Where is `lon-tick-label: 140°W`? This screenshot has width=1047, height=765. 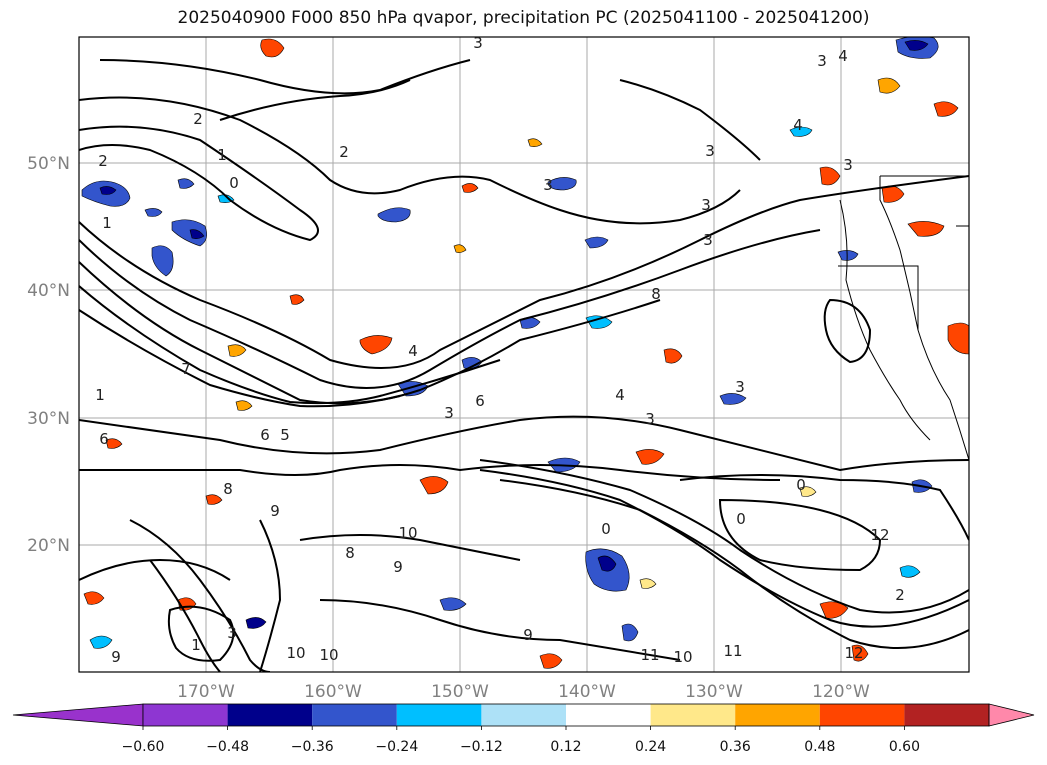 lon-tick-label: 140°W is located at coordinates (587, 692).